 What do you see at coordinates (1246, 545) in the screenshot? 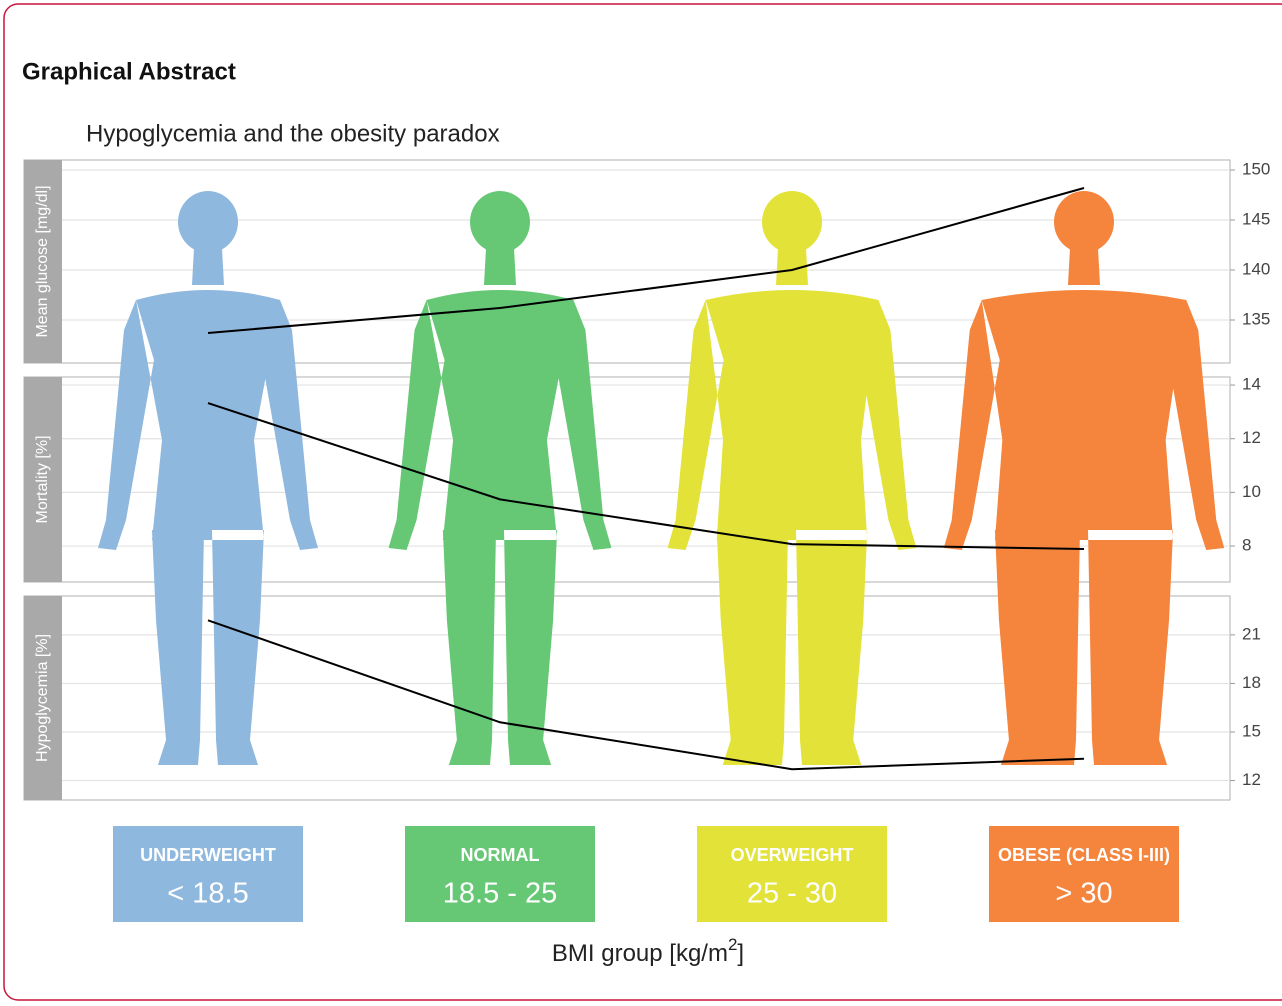
I see `y-tick-label: 8` at bounding box center [1246, 545].